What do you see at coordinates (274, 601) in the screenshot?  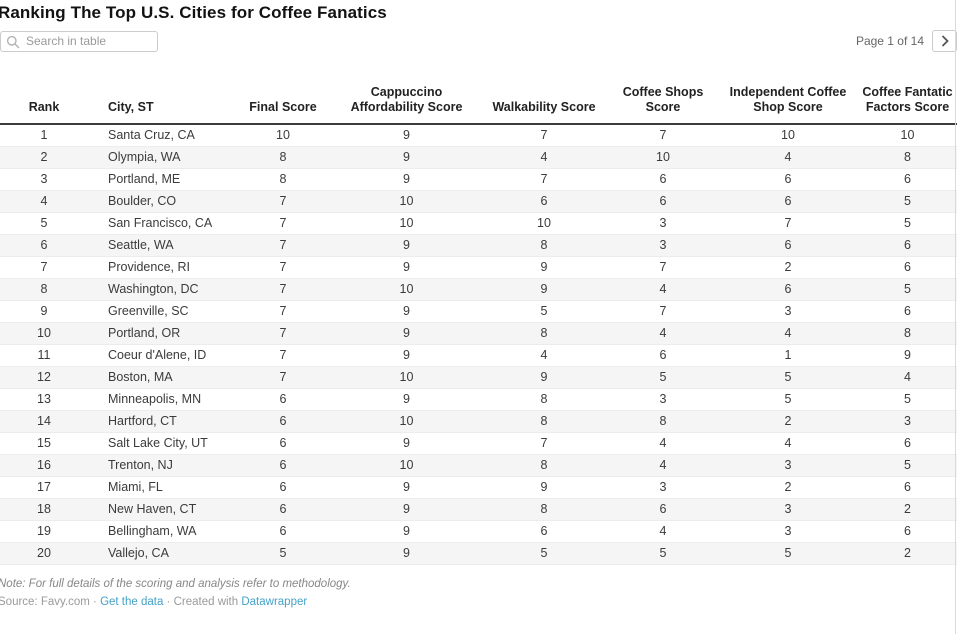 I see `datawrapper-link: Datawrapper` at bounding box center [274, 601].